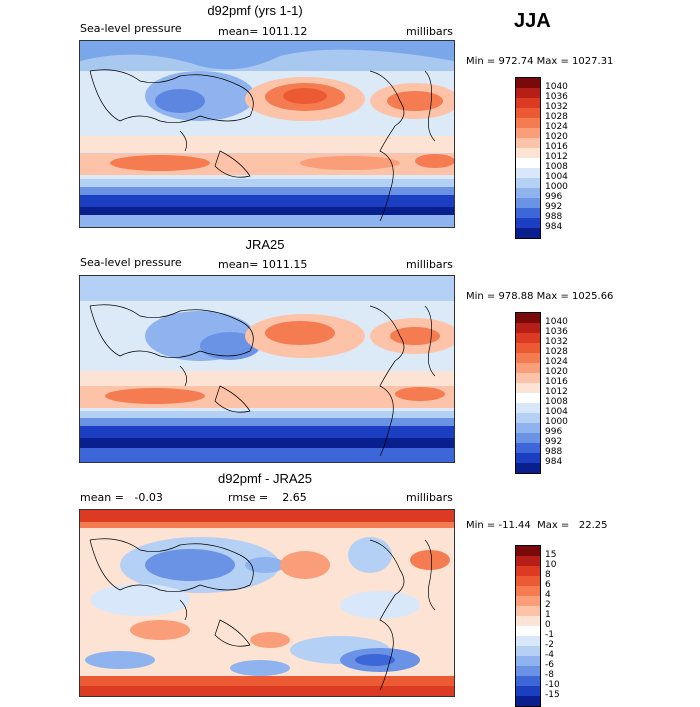 The image size is (700, 707). Describe the element at coordinates (532, 21) in the screenshot. I see `season-label: JJA` at that location.